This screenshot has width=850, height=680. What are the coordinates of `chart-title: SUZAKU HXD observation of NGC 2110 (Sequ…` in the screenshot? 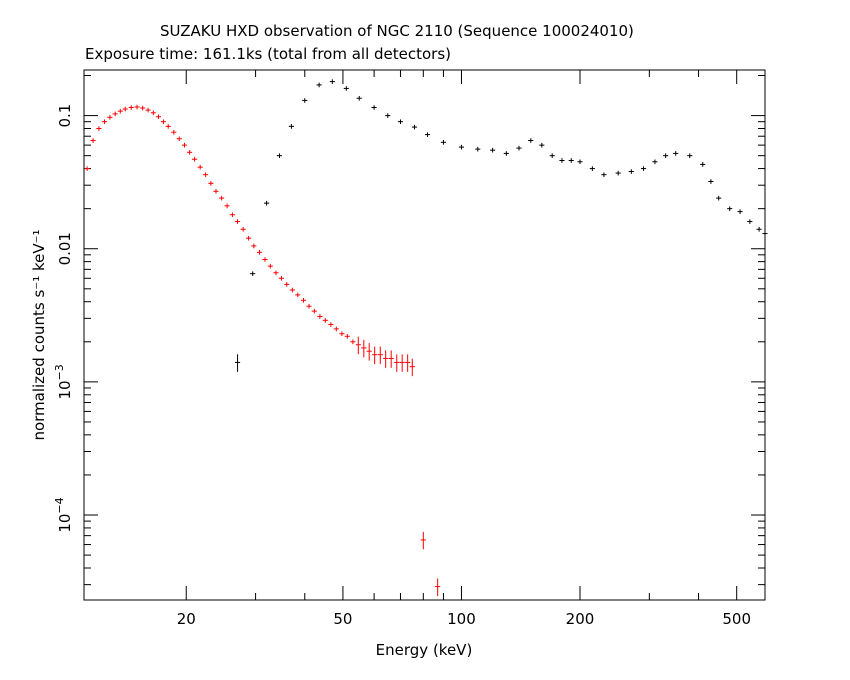 It's located at (397, 31).